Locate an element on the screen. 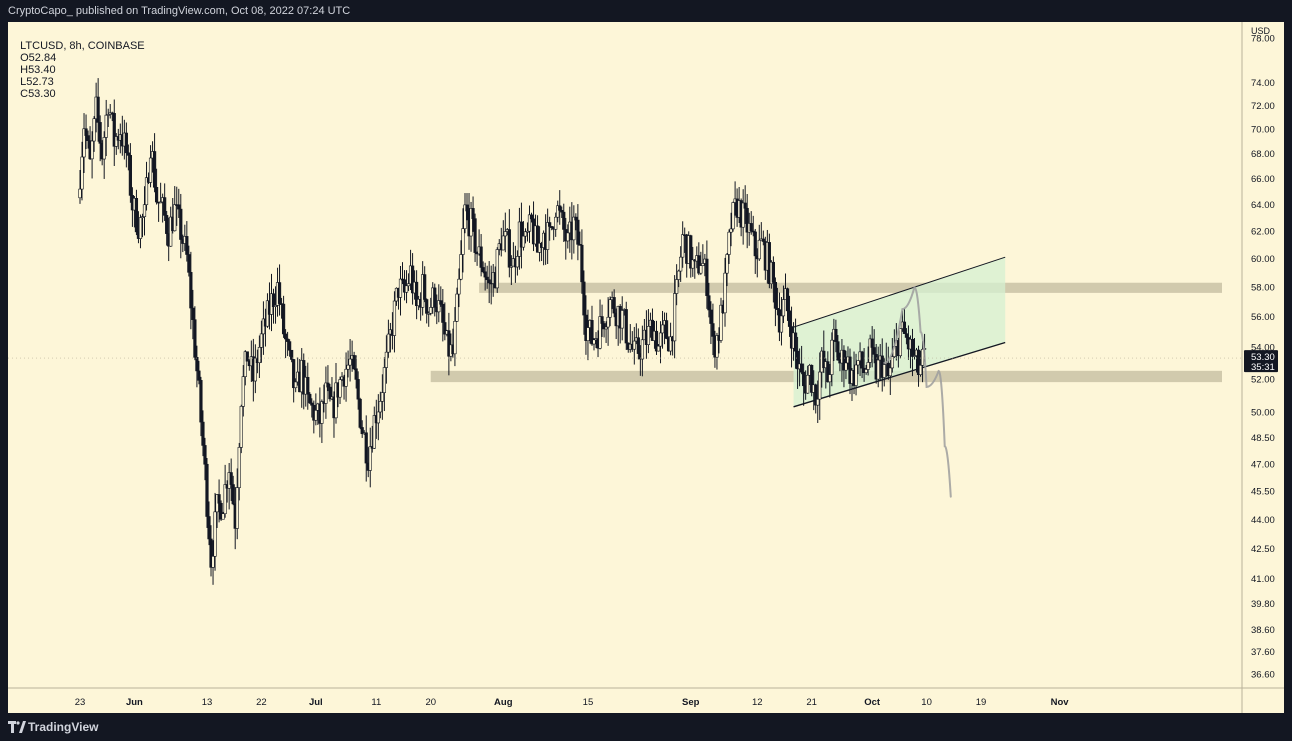 The image size is (1292, 741). axis-currency: USD is located at coordinates (1261, 31).